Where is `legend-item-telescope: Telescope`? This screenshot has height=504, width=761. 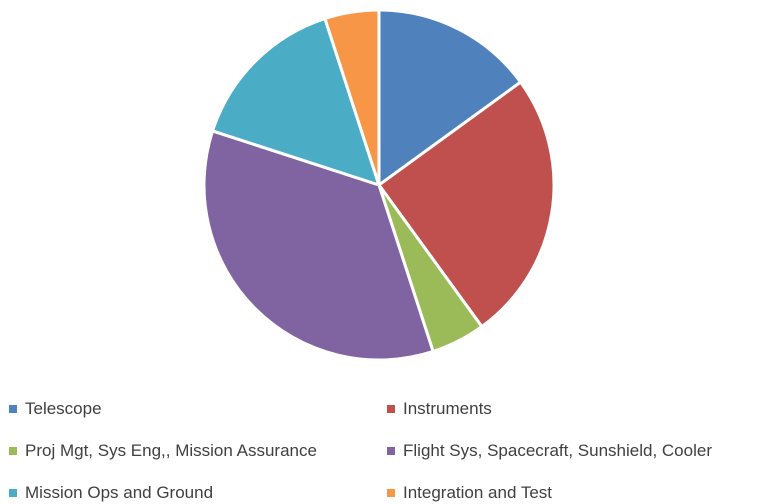 legend-item-telescope: Telescope is located at coordinates (55, 409).